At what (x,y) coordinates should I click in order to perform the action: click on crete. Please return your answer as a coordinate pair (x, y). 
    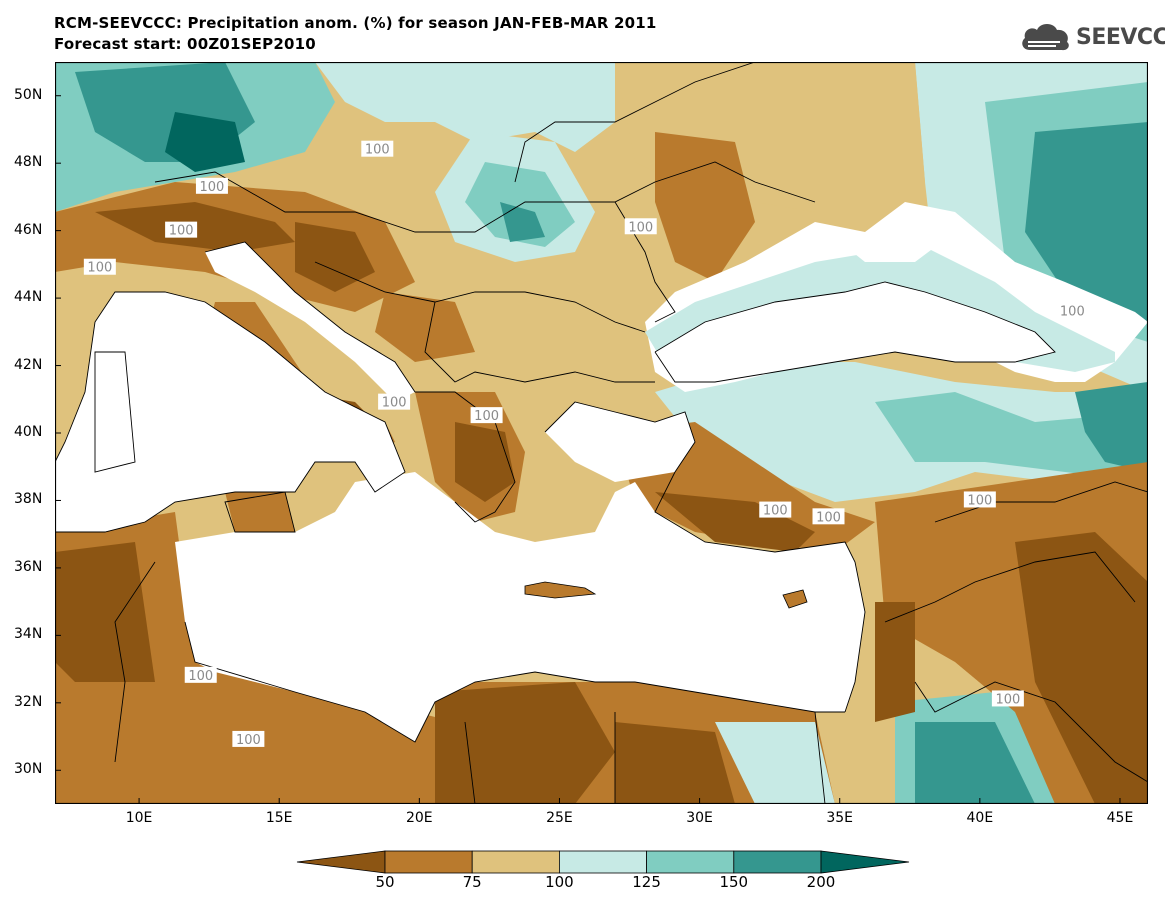
    Looking at the image, I should click on (560, 590).